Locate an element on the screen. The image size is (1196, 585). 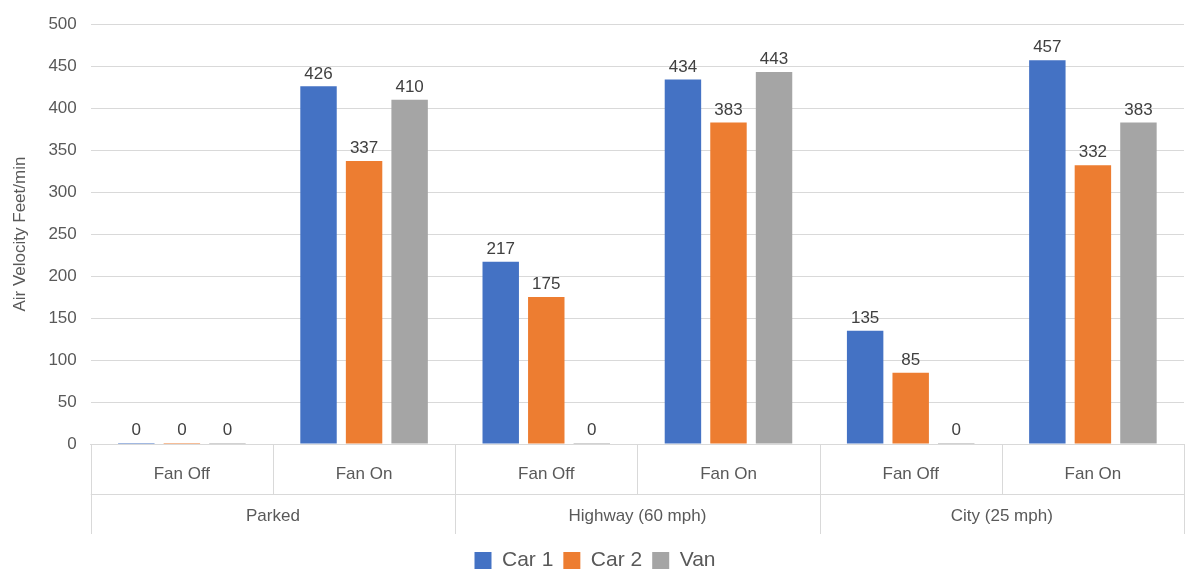
y-tick-label: 250 is located at coordinates (62, 233).